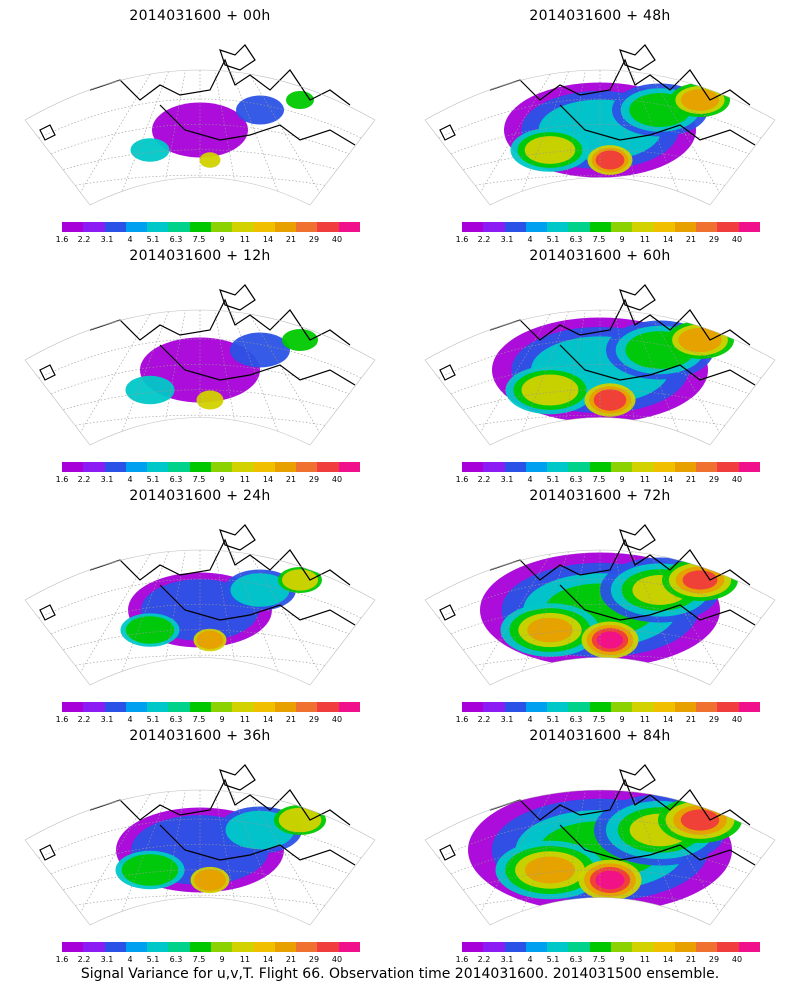 This screenshot has height=1000, width=800. What do you see at coordinates (200, 16) in the screenshot?
I see `panel-title: 2014031600 + 00h` at bounding box center [200, 16].